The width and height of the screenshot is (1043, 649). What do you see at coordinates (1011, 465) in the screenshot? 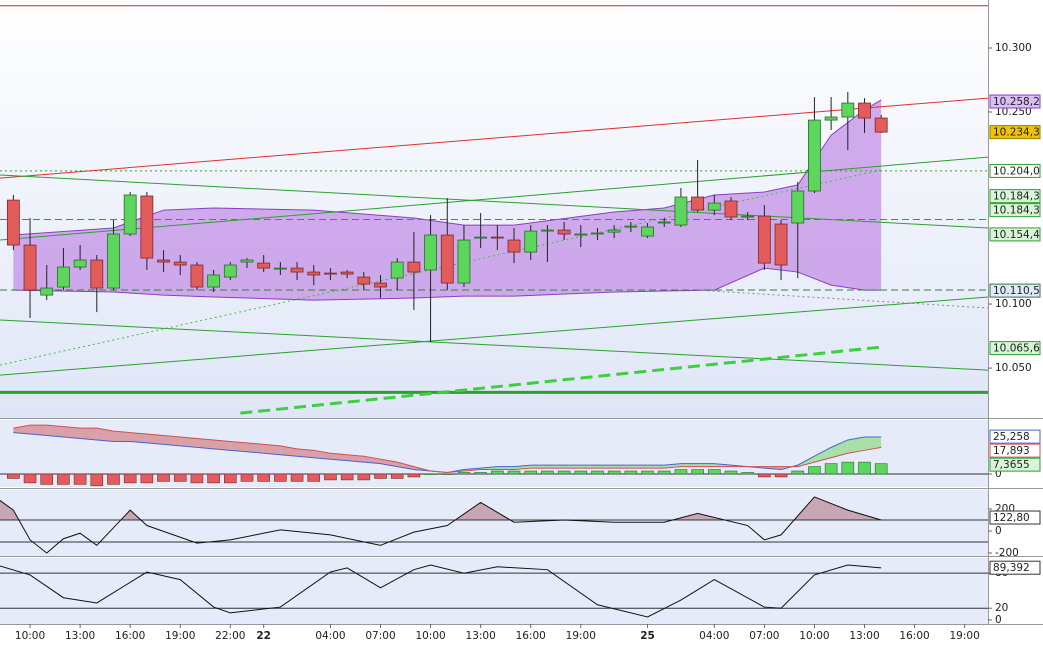
I see `price-marker-label: 7,3655` at bounding box center [1011, 465].